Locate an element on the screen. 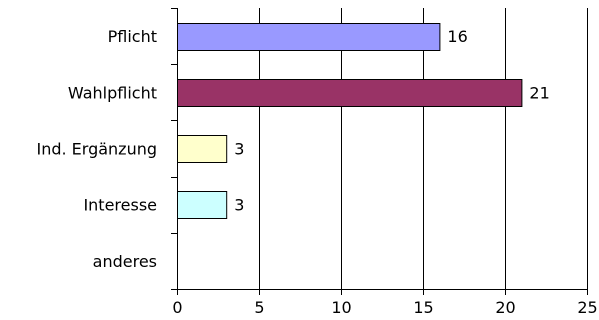  data-label-2: 3 is located at coordinates (239, 149).